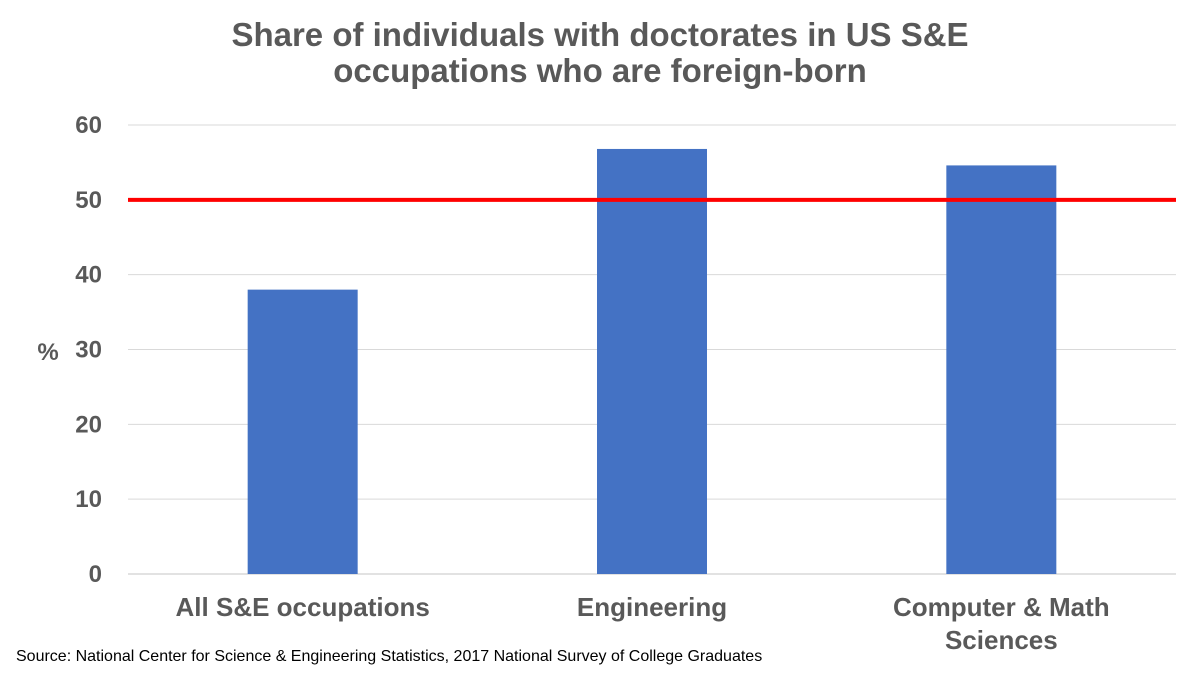  What do you see at coordinates (88, 200) in the screenshot?
I see `y-tick-label: 50` at bounding box center [88, 200].